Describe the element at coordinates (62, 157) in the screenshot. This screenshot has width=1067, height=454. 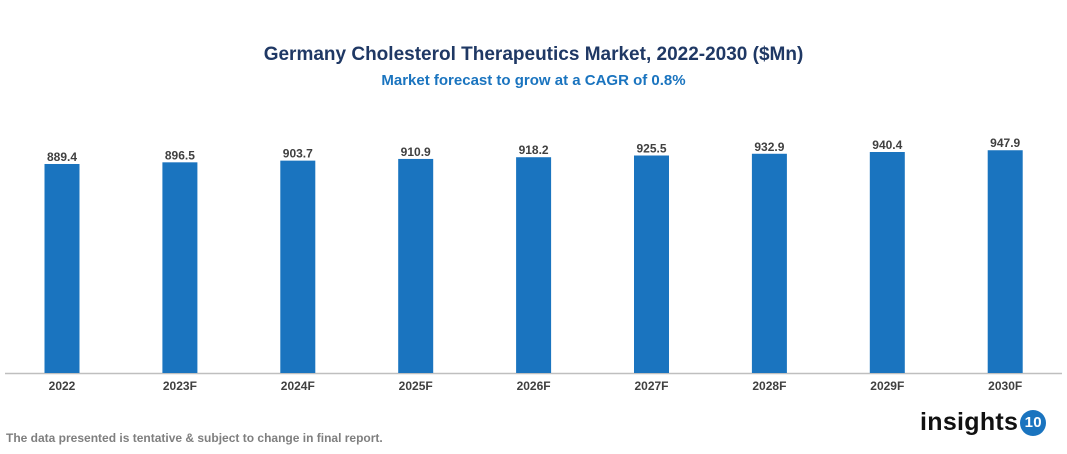
I see `data-label-2022: 889.4` at that location.